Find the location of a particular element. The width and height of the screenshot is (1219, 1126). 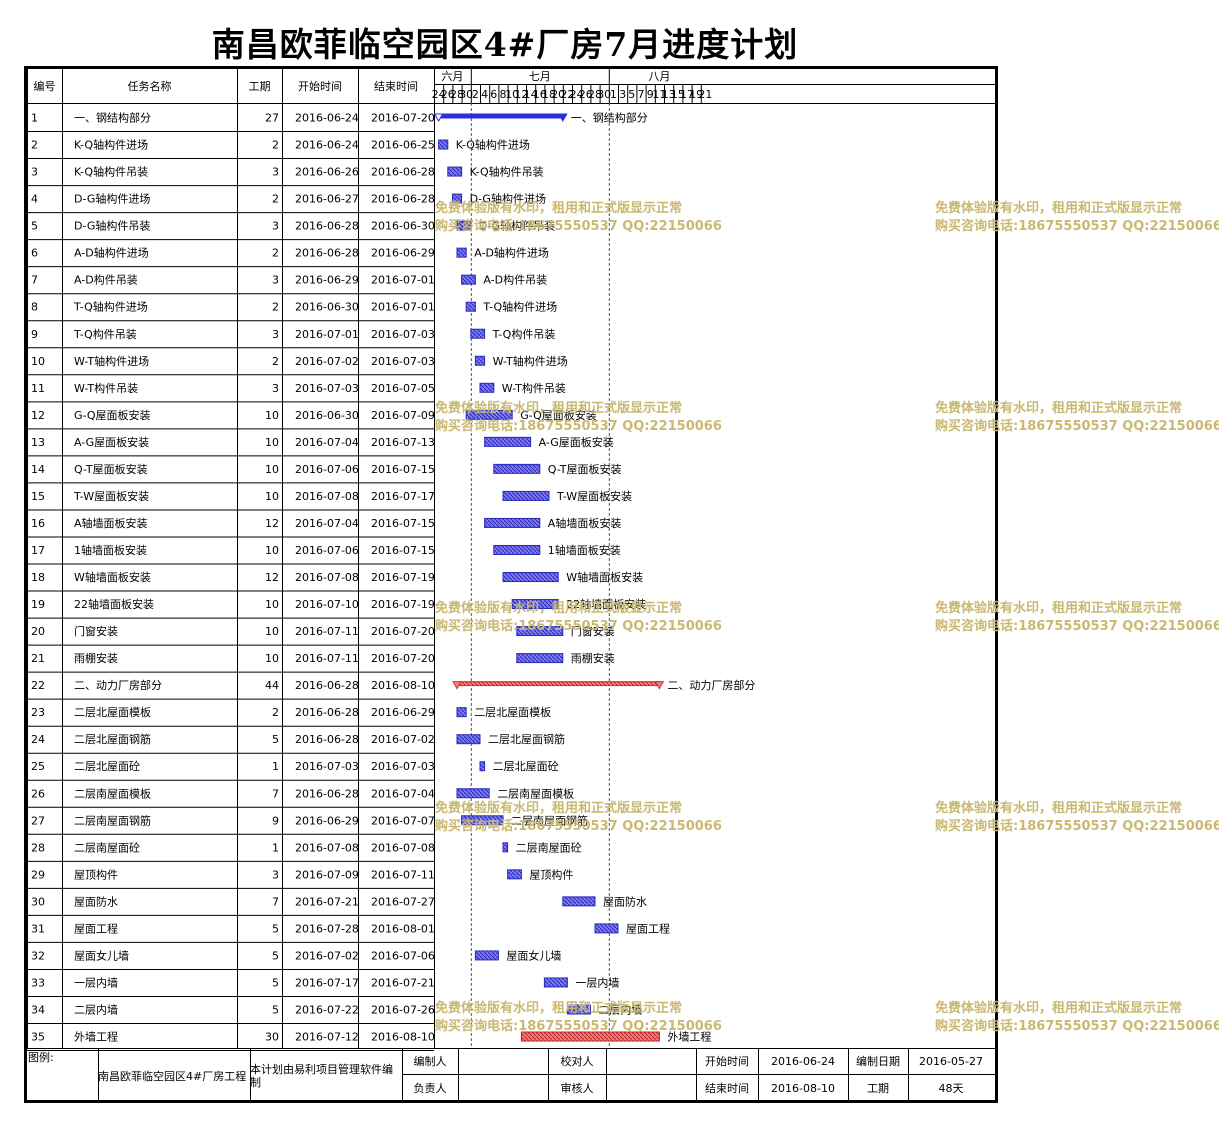

task-id: 16 is located at coordinates (38, 523).